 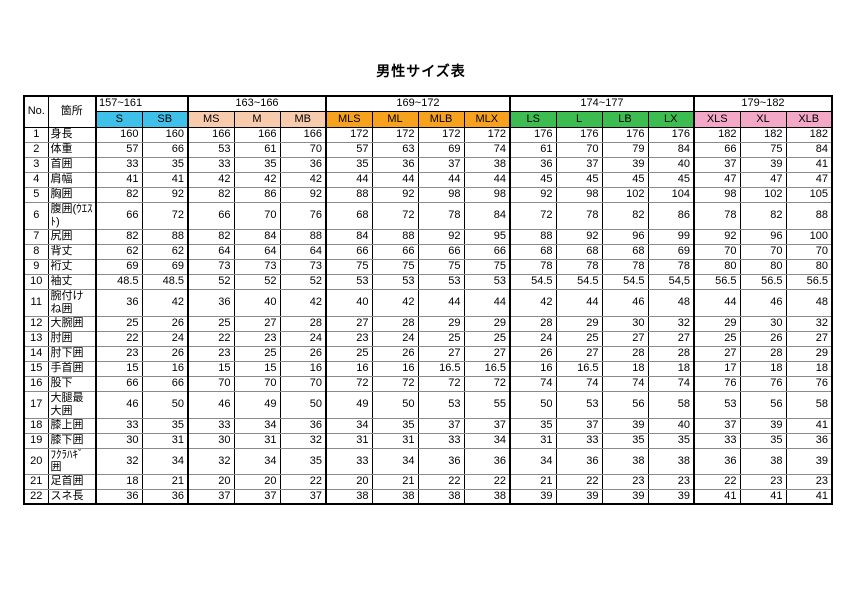 What do you see at coordinates (395, 119) in the screenshot?
I see `size-header-ml: ML` at bounding box center [395, 119].